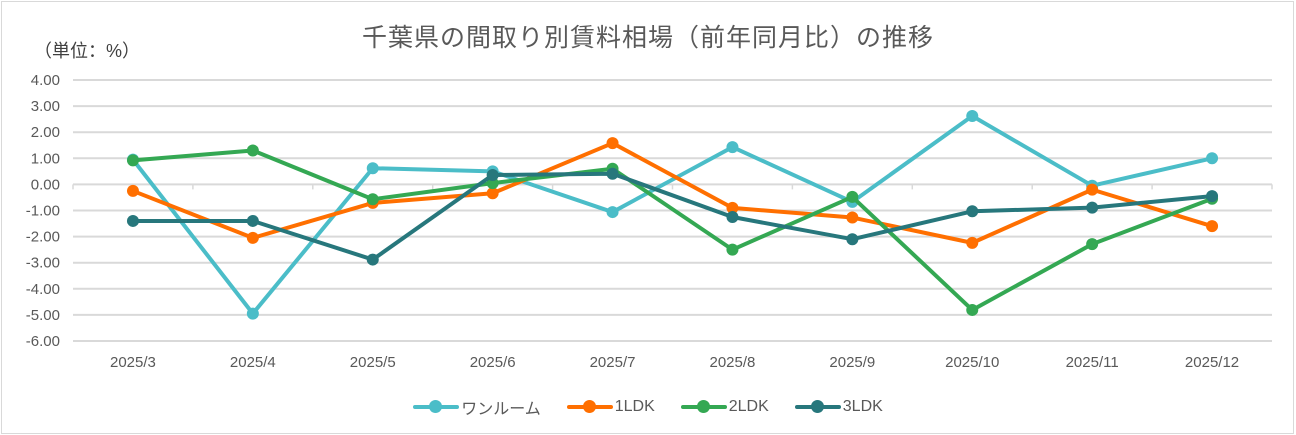 The height and width of the screenshot is (435, 1296). I want to click on x-tick-label: 2025/8, so click(733, 362).